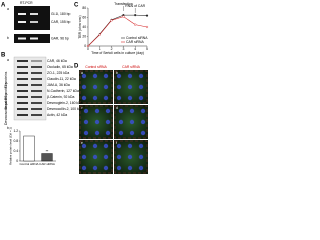  What do you see at coordinates (6, 79) in the screenshot?
I see `group-label: TJ proteins` at bounding box center [6, 79].